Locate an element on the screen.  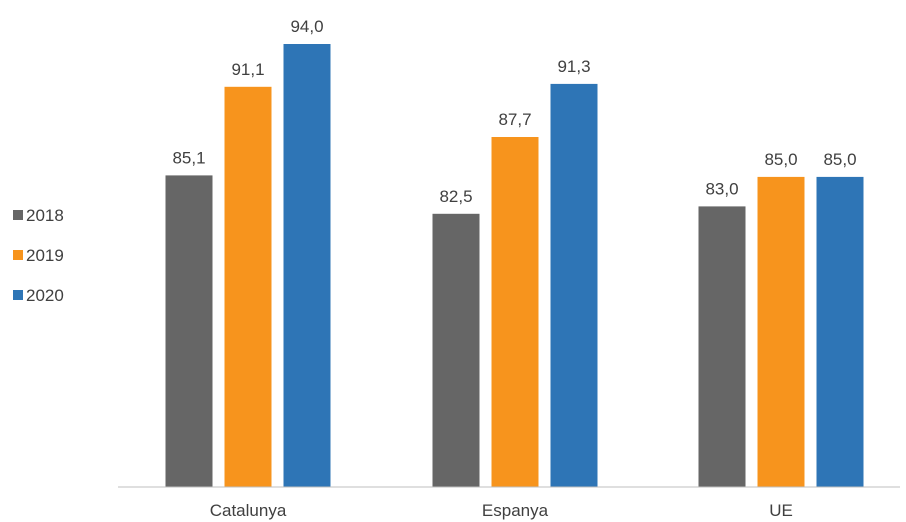
data-label-2019-espanya: 87,7 is located at coordinates (514, 119).